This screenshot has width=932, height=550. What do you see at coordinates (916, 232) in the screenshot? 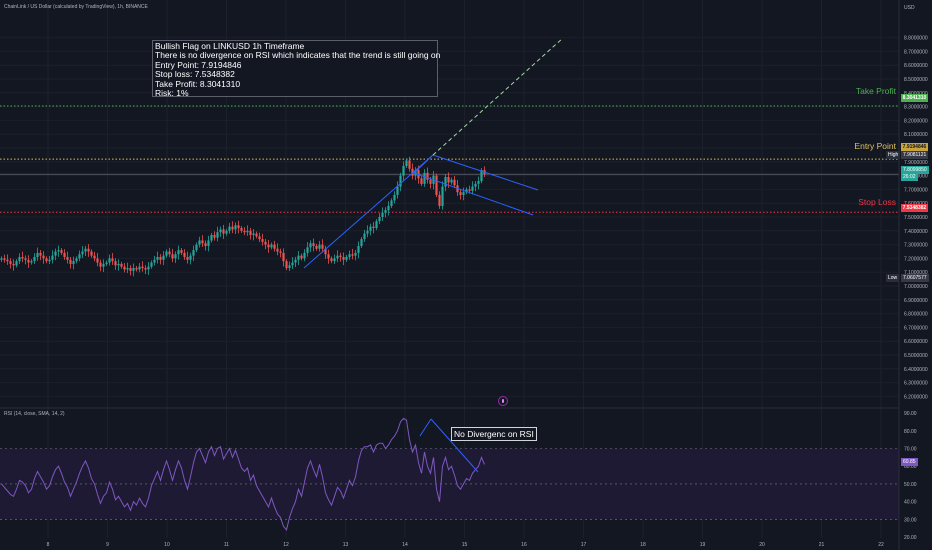
I see `price-tick-label: 7.4000000` at bounding box center [916, 232].